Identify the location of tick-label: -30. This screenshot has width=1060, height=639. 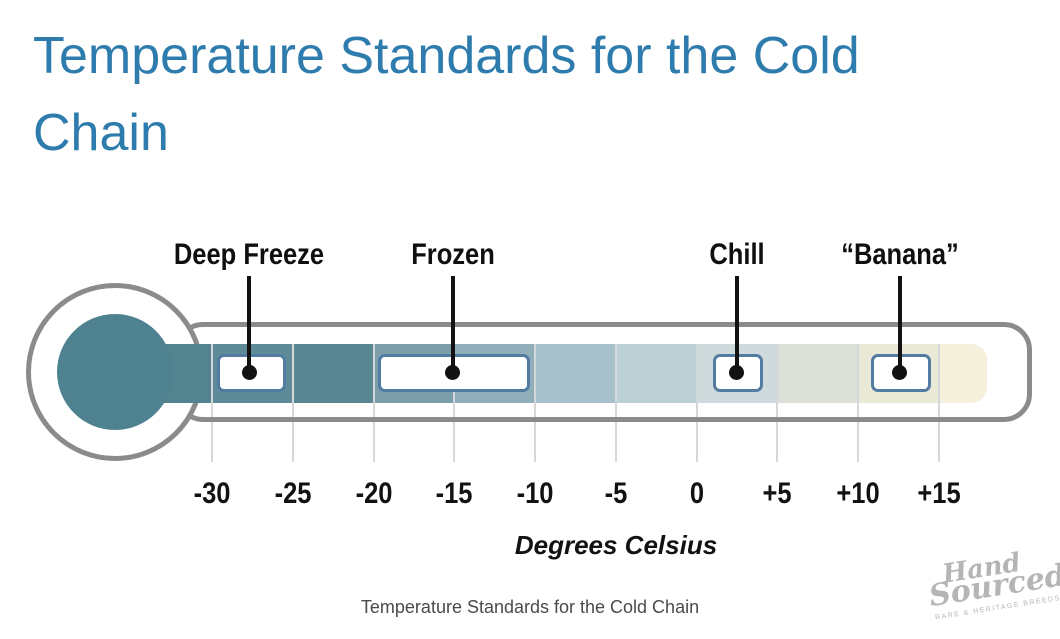
(212, 493).